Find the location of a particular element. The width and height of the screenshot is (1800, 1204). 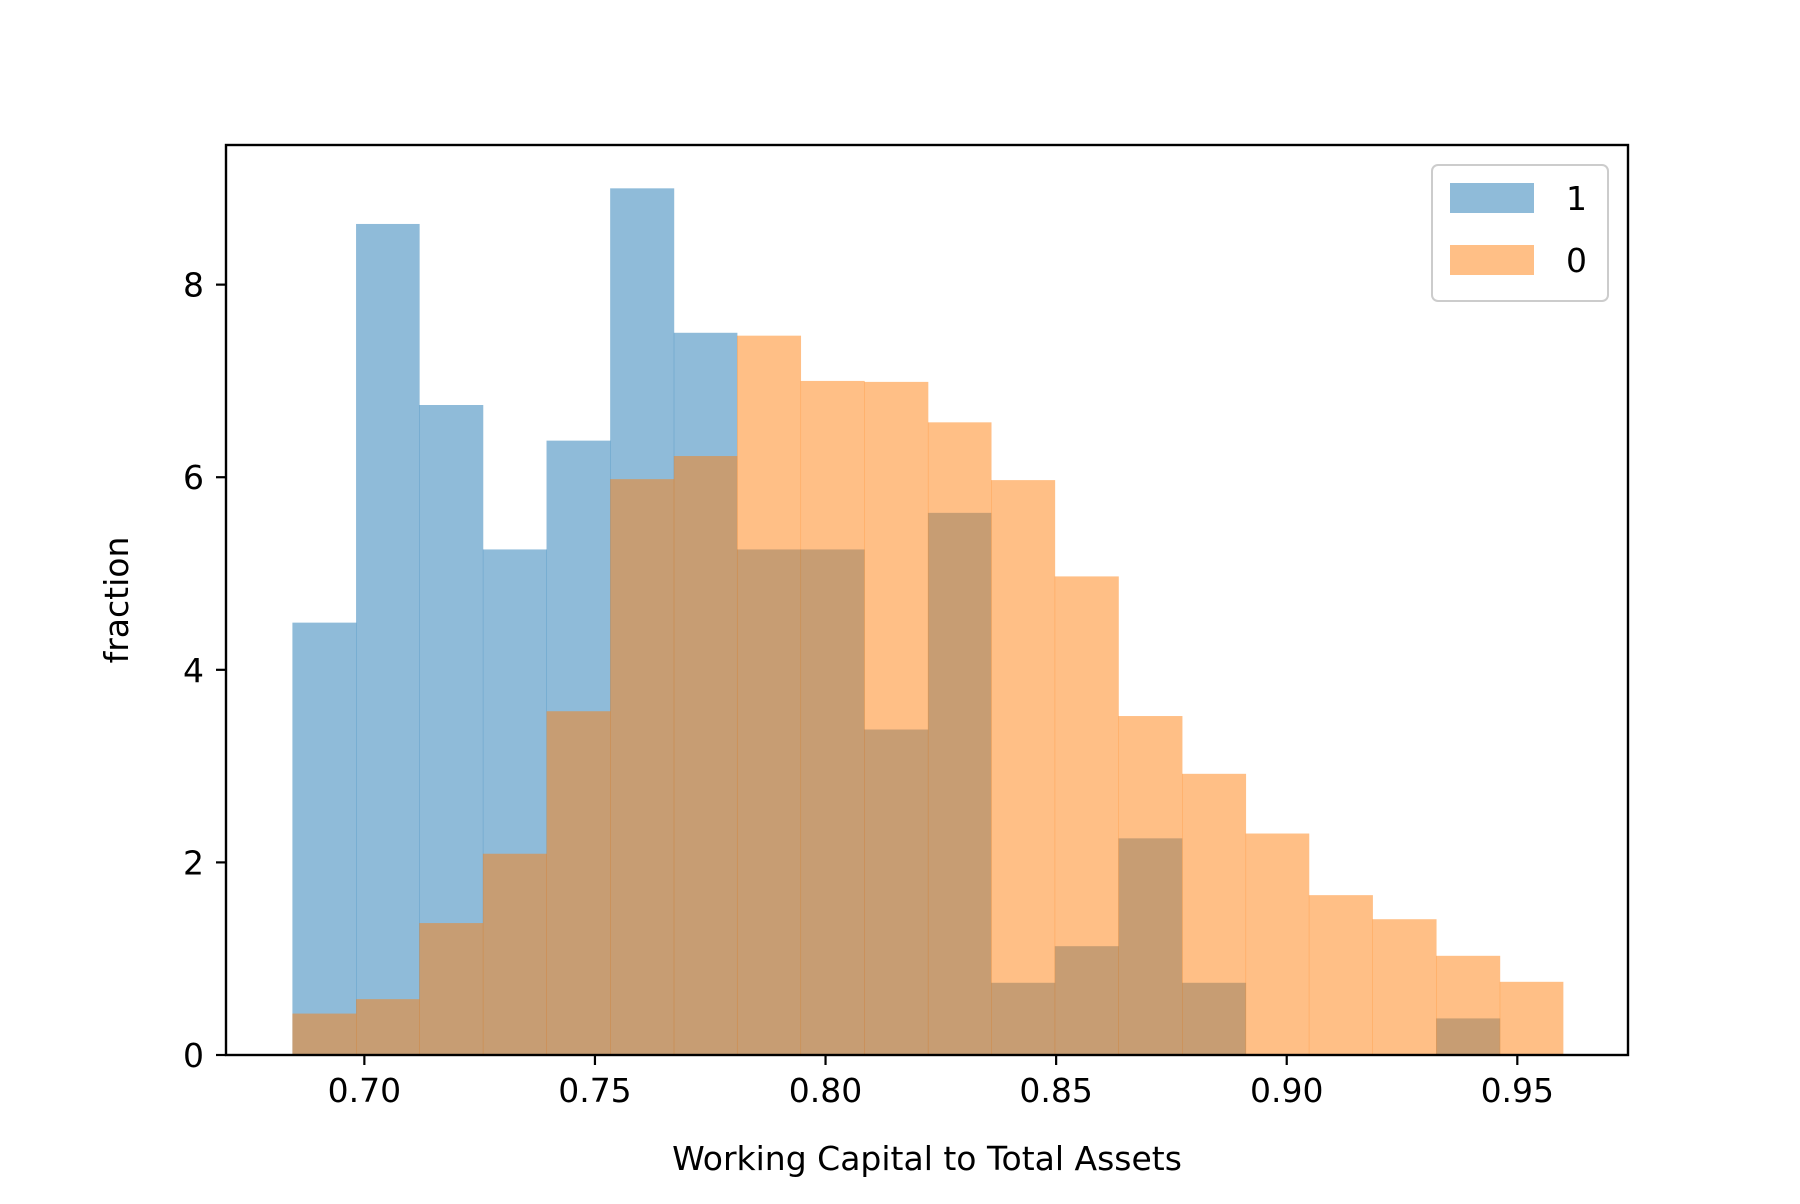

y-tick-label: 6 is located at coordinates (193, 477).